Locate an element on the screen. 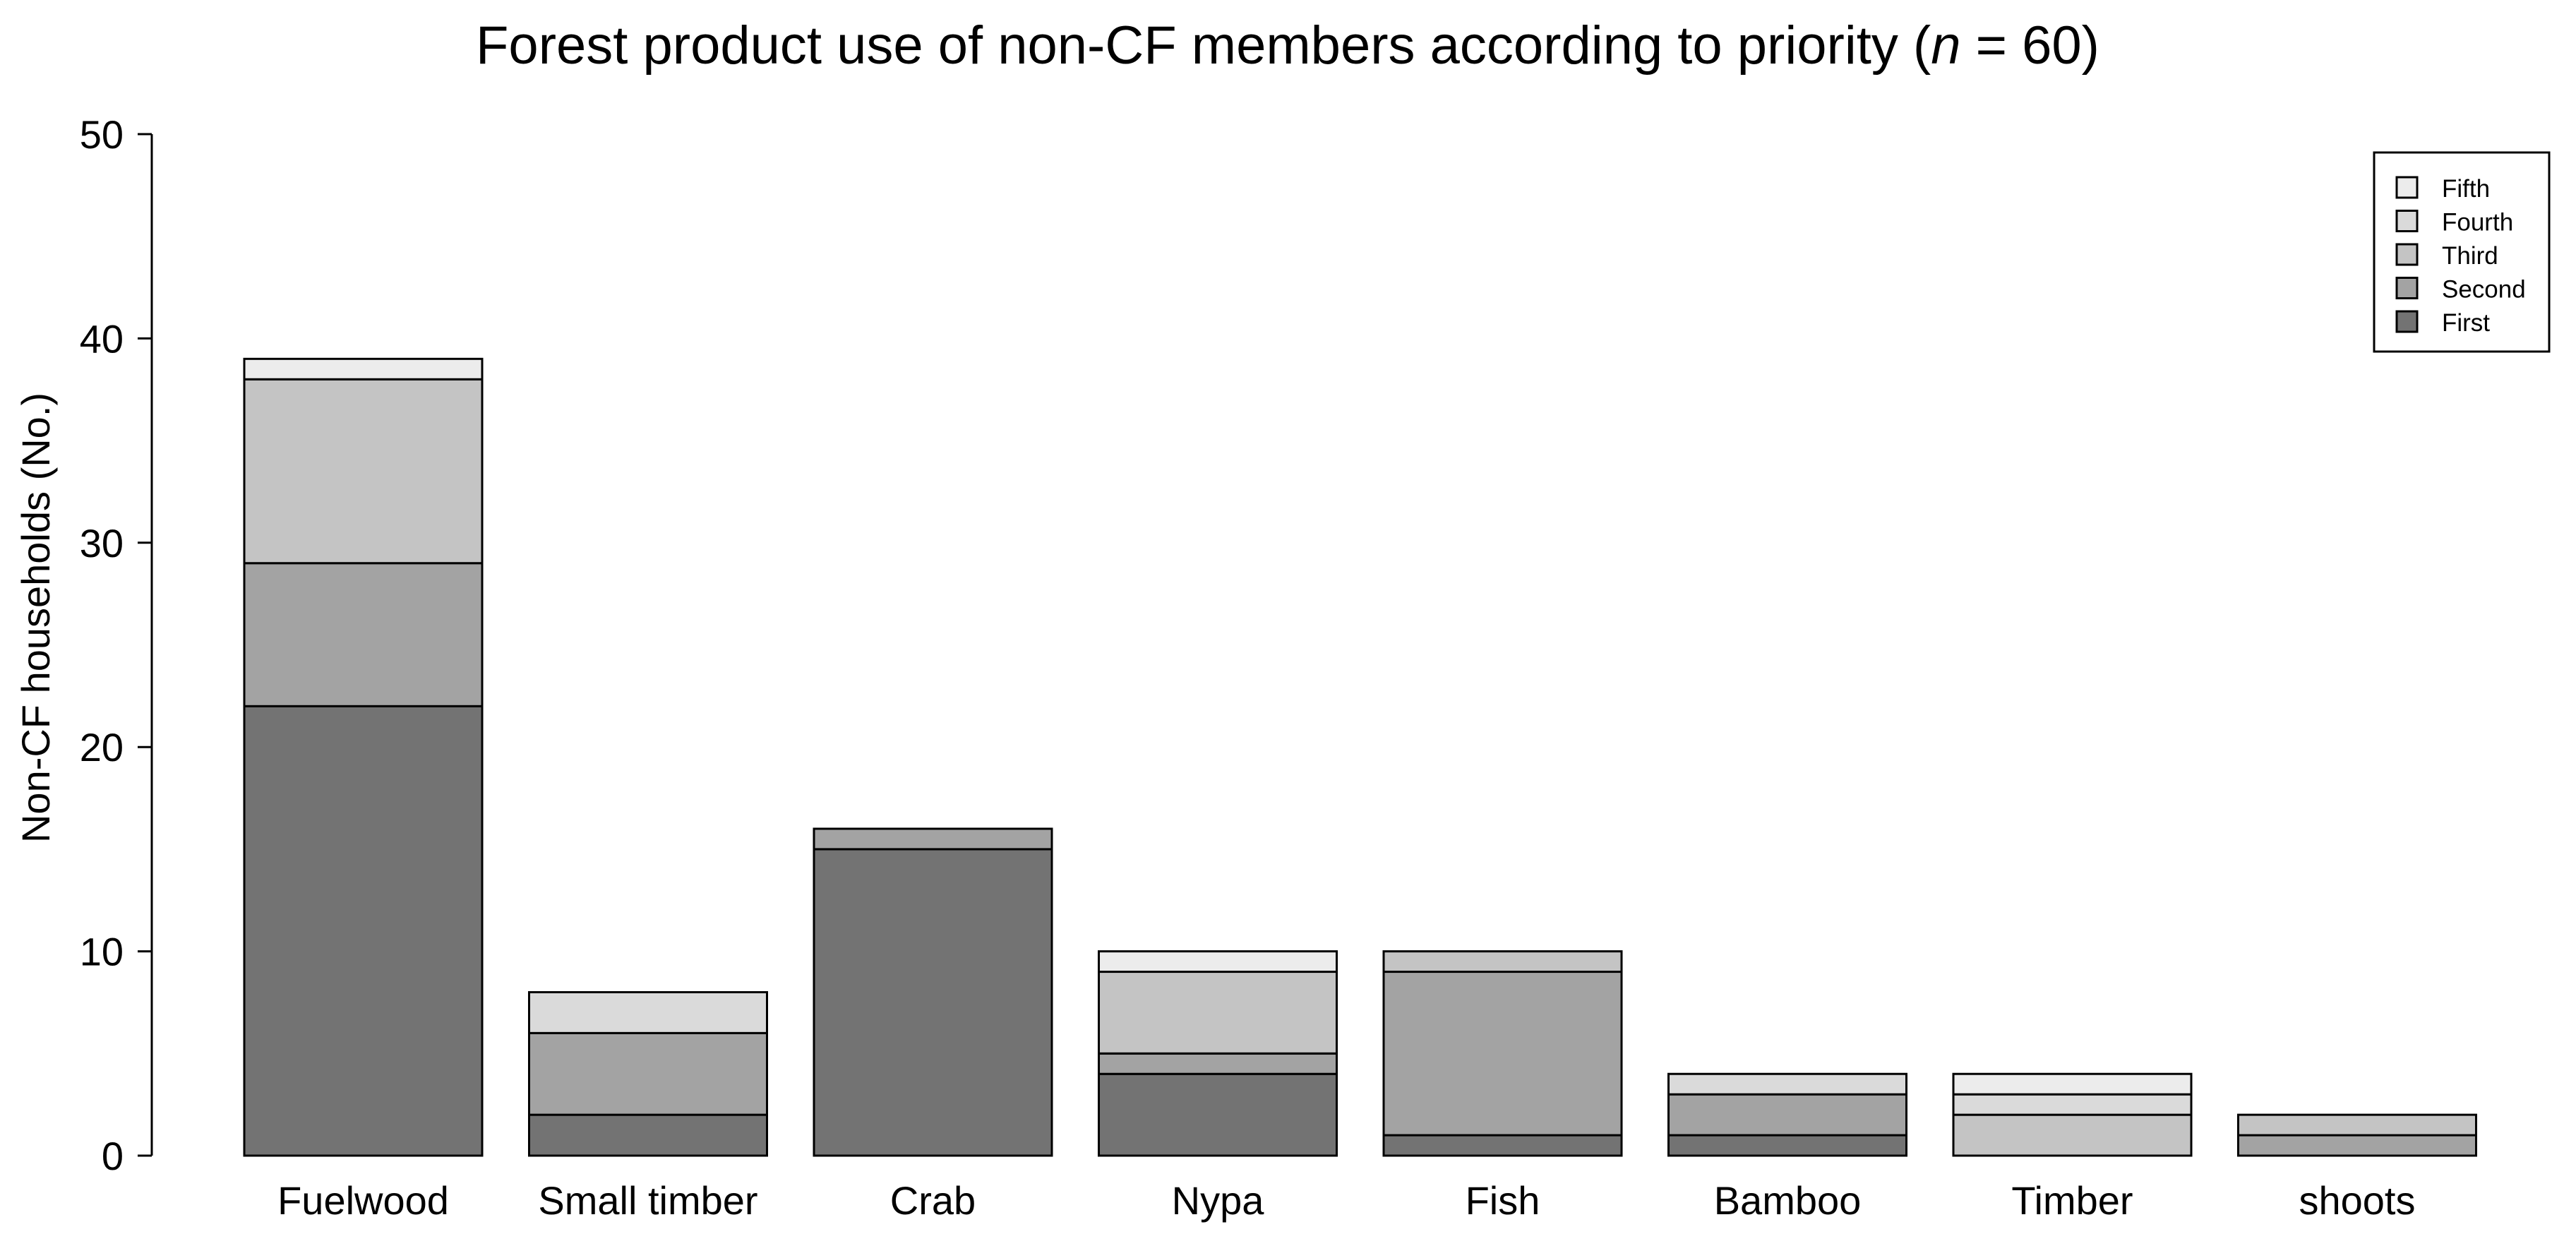 The height and width of the screenshot is (1246, 2576). bar-timber-fourth is located at coordinates (2072, 1104).